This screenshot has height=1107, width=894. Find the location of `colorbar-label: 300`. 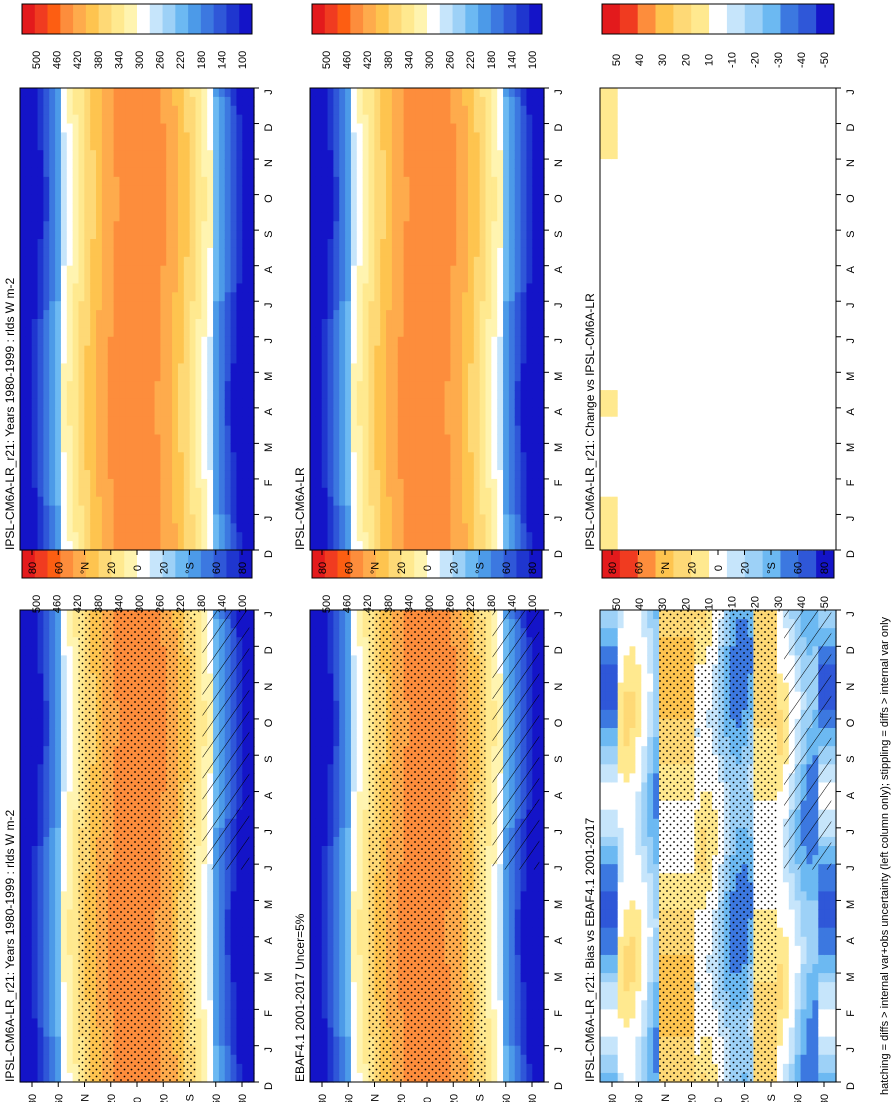

colorbar-label: 300 is located at coordinates (430, 604).